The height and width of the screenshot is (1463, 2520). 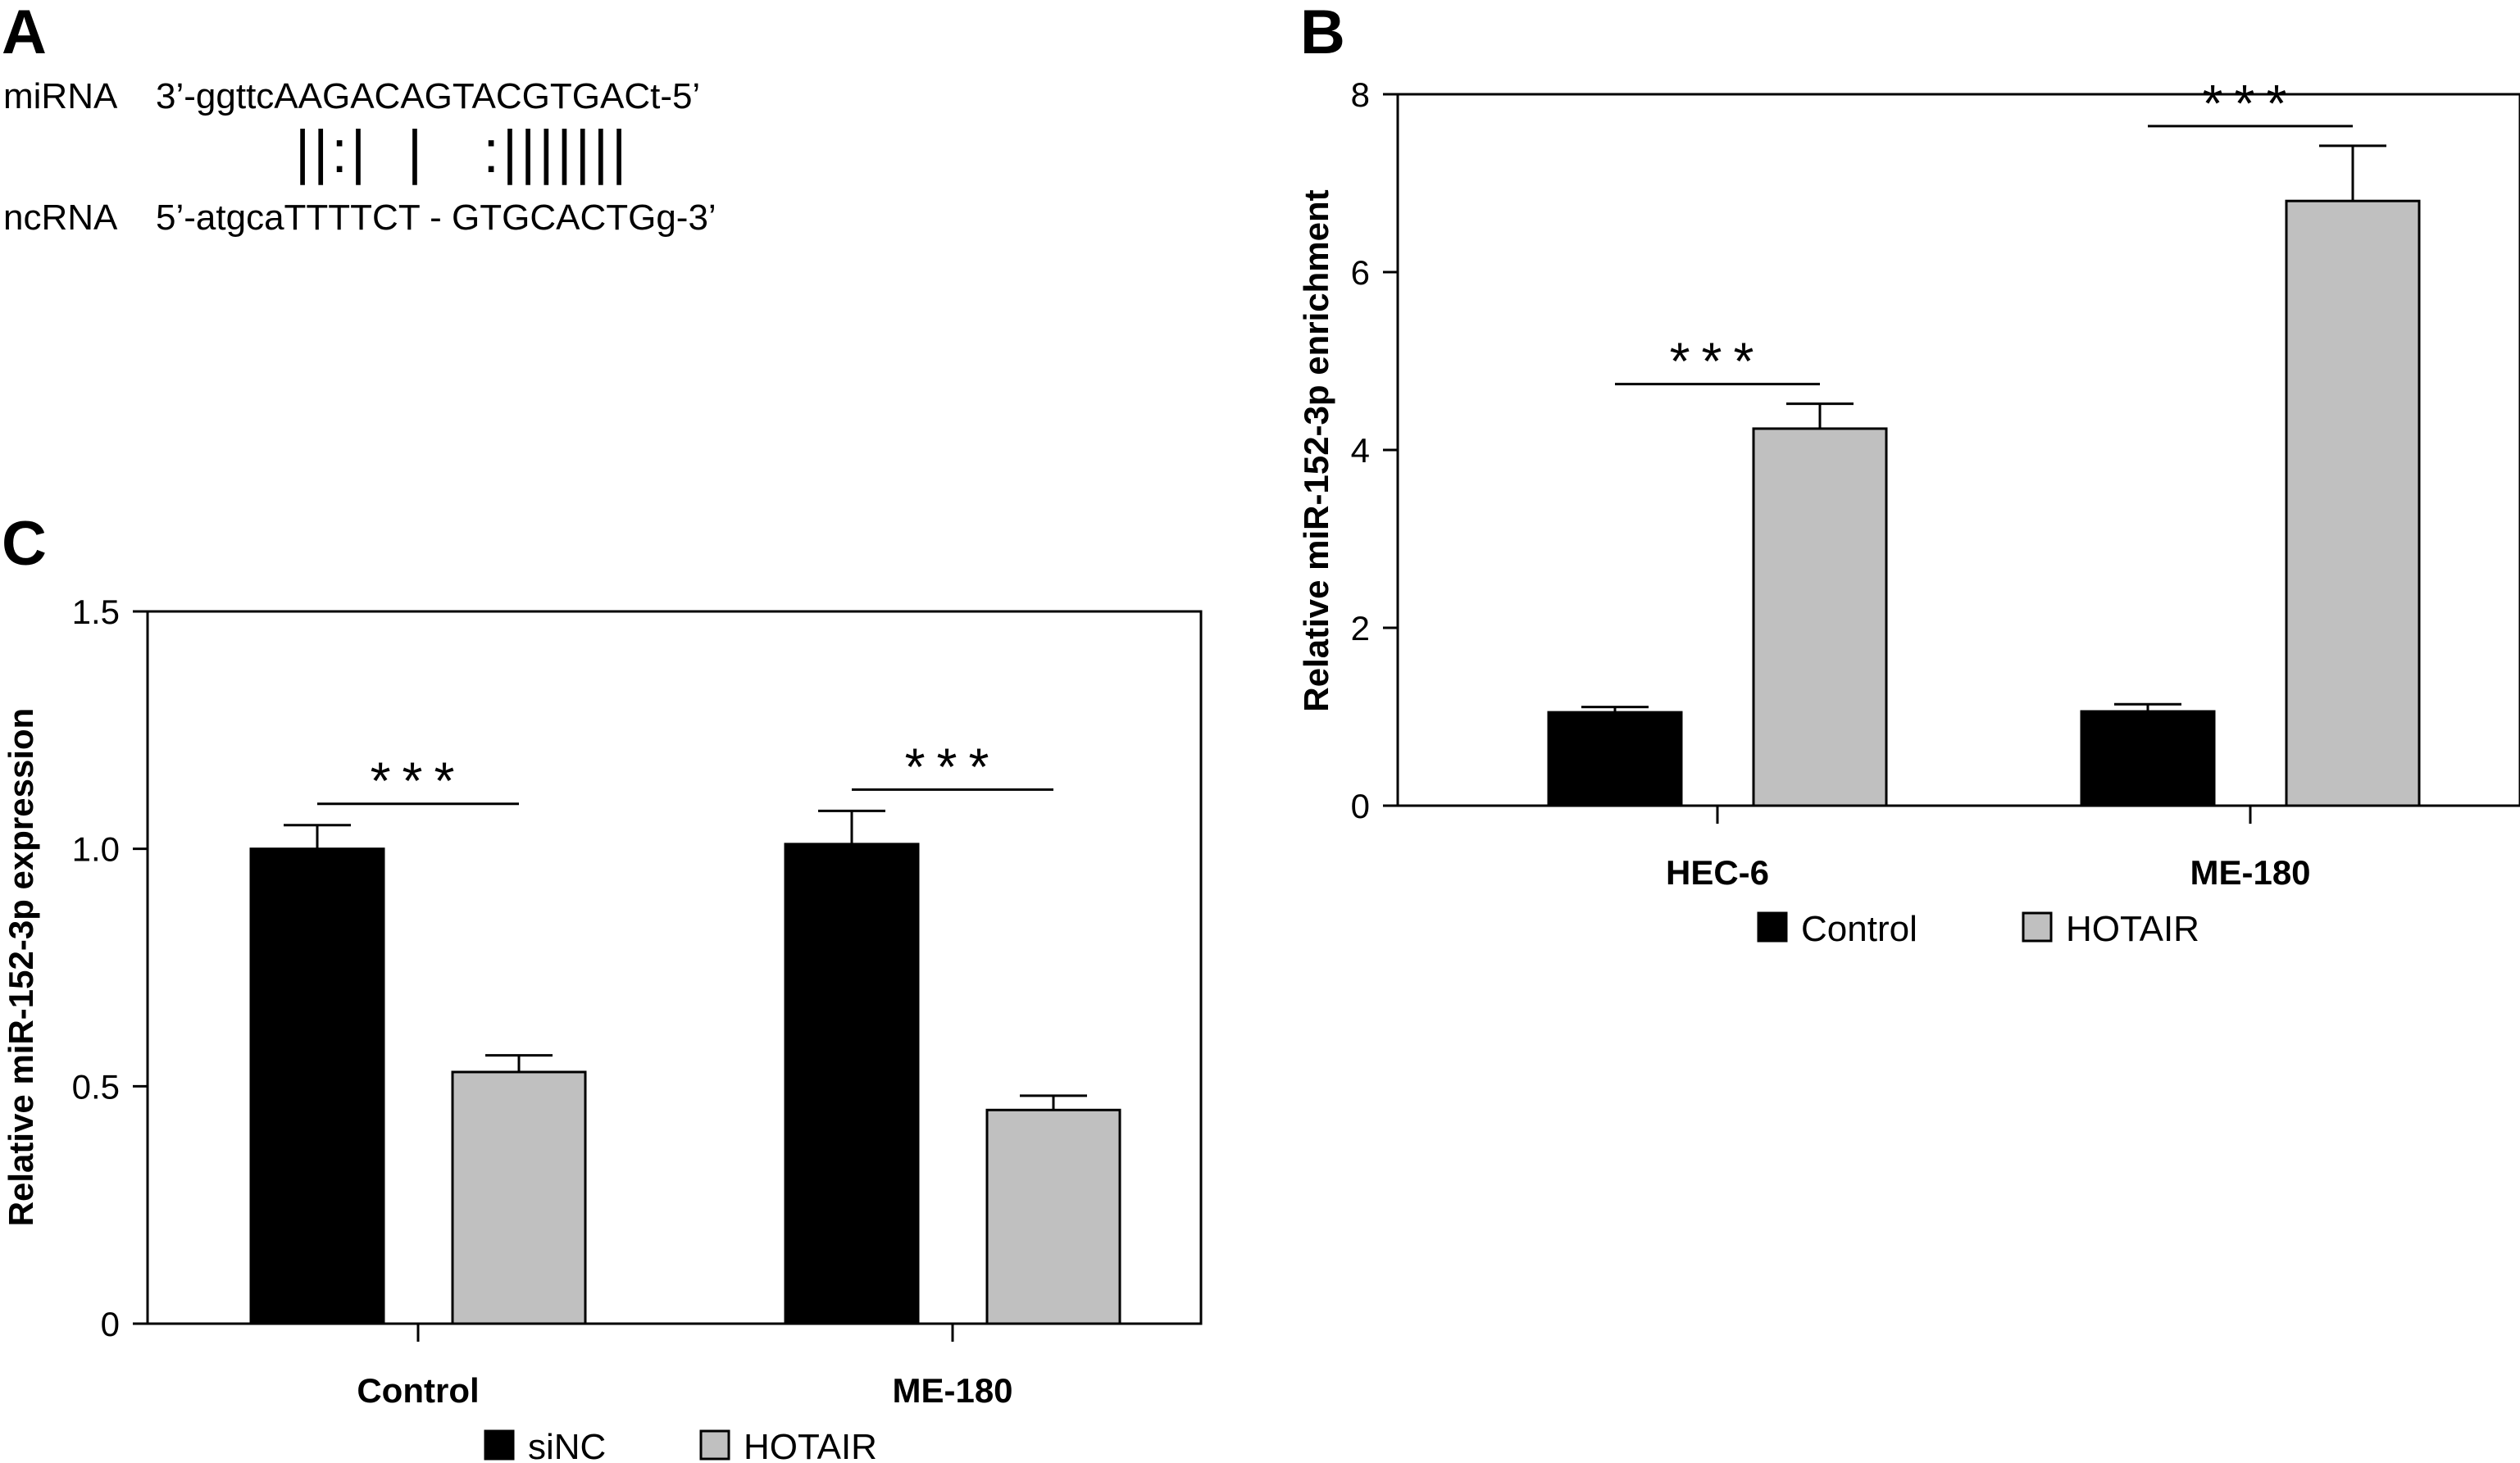 What do you see at coordinates (1360, 272) in the screenshot?
I see `chart-b-ytick-label: 6` at bounding box center [1360, 272].